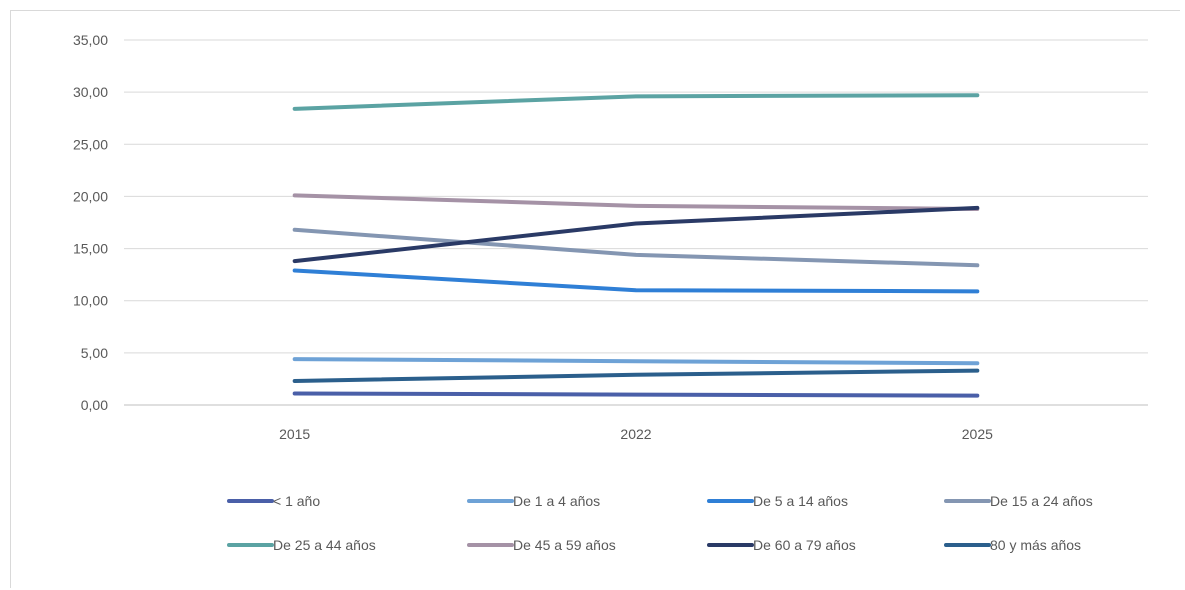 The image size is (1185, 590). I want to click on legend-item: < 1 año, so click(273, 501).